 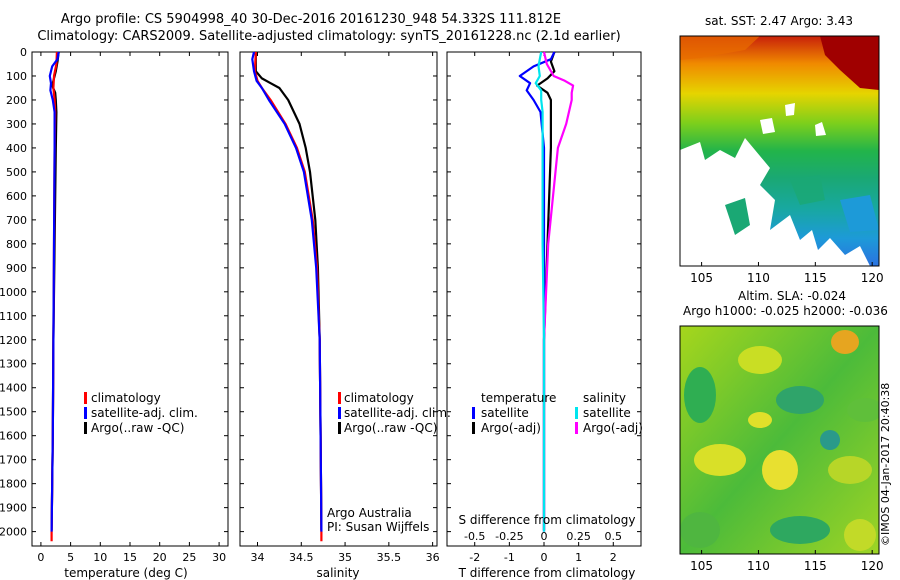 I want to click on legend-swatch-argo-s, so click(x=576, y=428).